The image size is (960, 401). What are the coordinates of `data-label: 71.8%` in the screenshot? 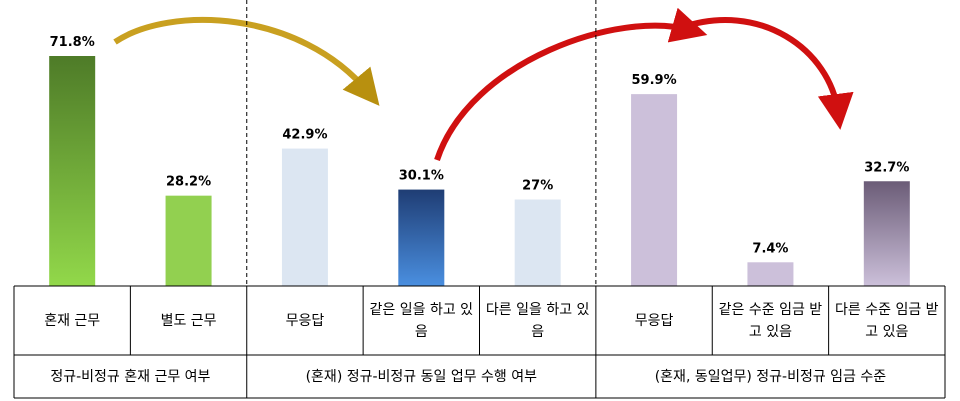 It's located at (72, 42).